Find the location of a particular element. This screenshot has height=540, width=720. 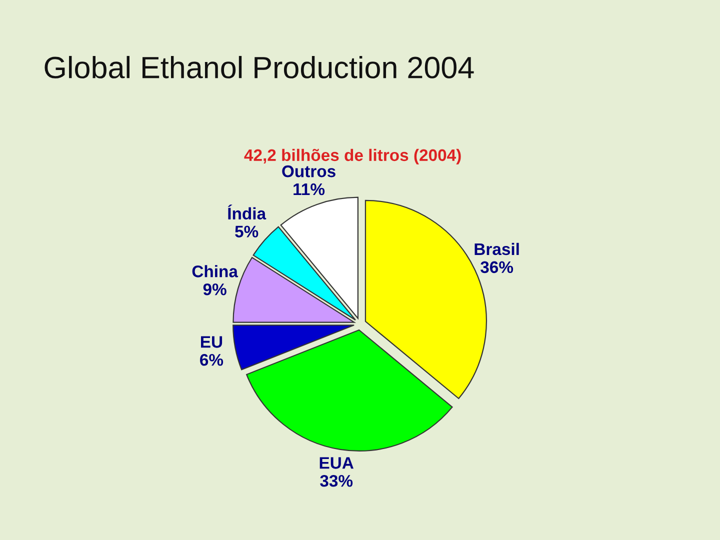

data-label: 9% is located at coordinates (214, 289).